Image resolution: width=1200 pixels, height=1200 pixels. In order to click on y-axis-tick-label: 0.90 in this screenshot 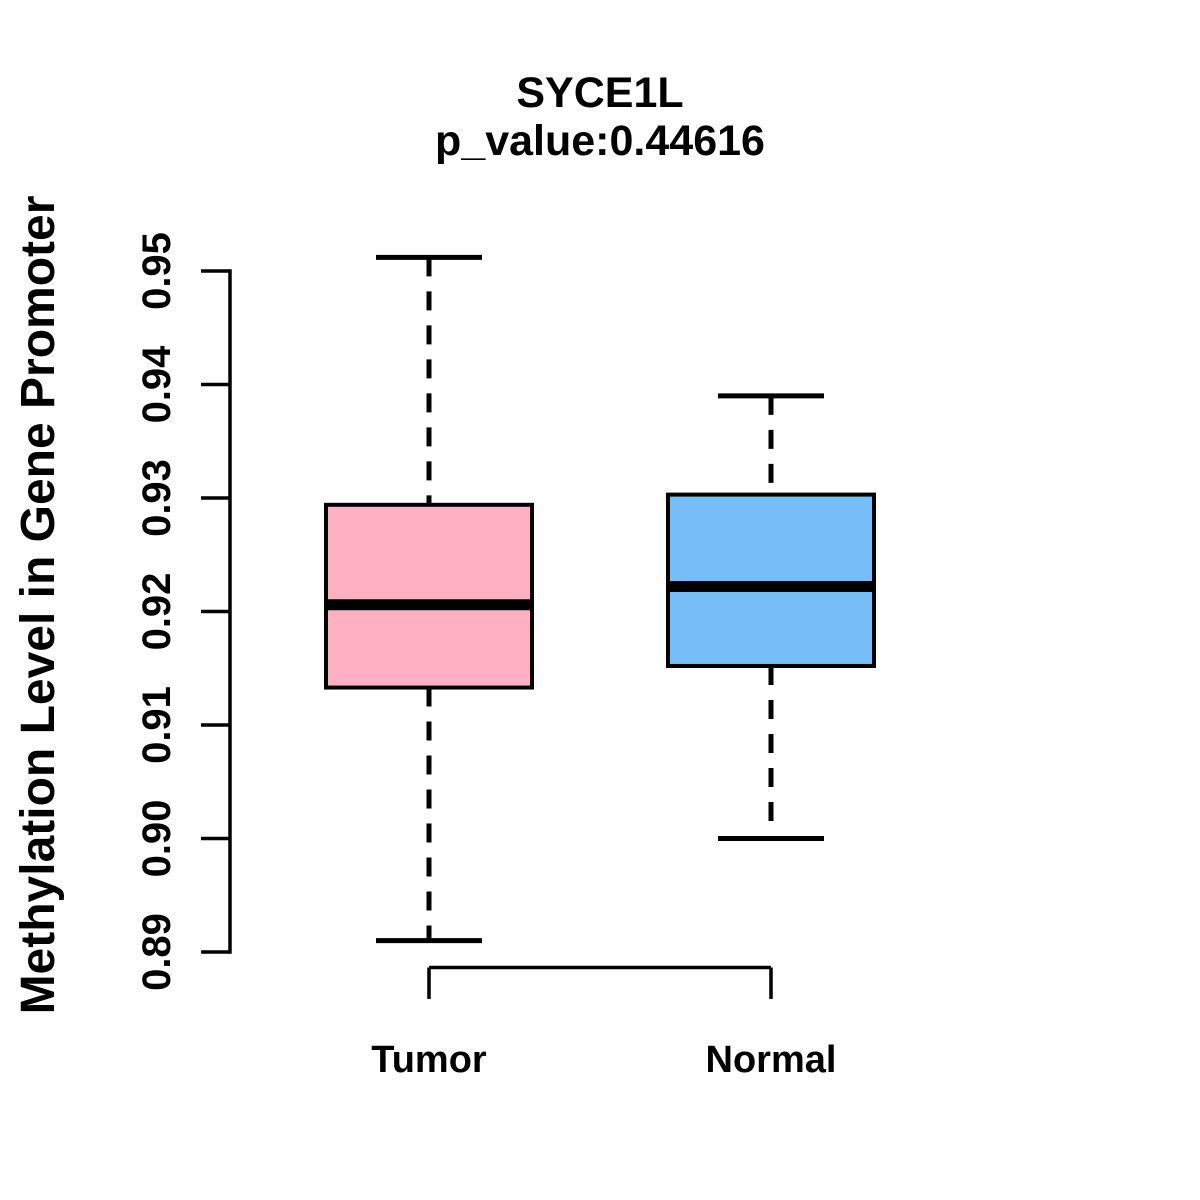, I will do `click(157, 839)`.